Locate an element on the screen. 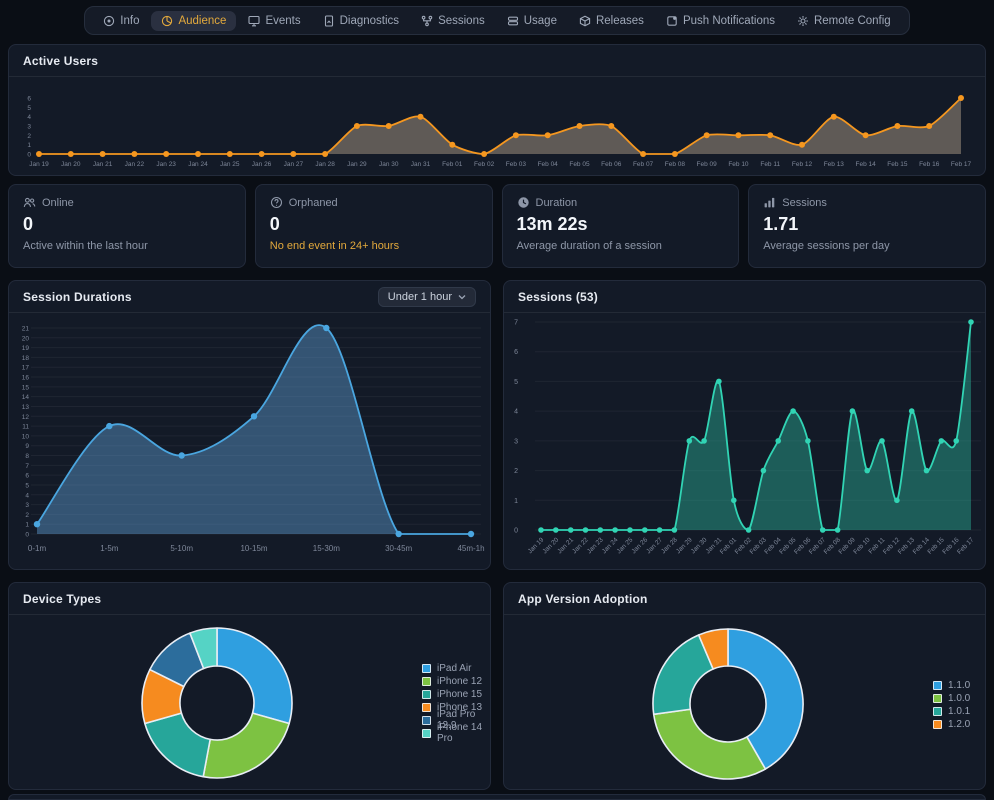 The image size is (994, 800). stat-label: Online is located at coordinates (58, 202).